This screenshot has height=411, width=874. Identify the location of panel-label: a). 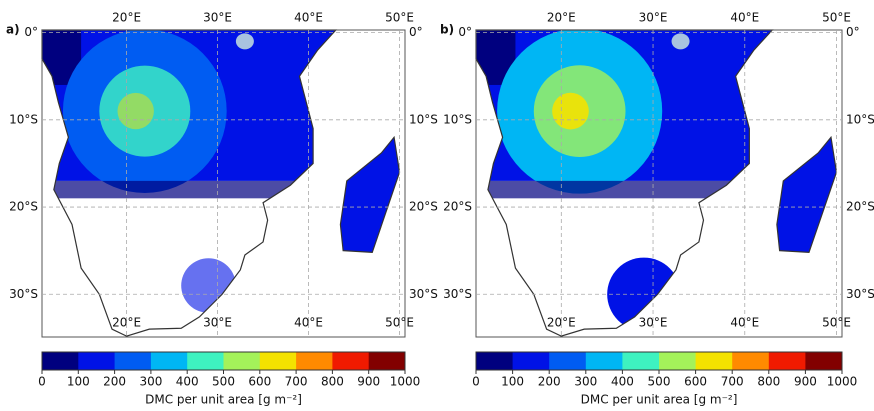
(13, 30).